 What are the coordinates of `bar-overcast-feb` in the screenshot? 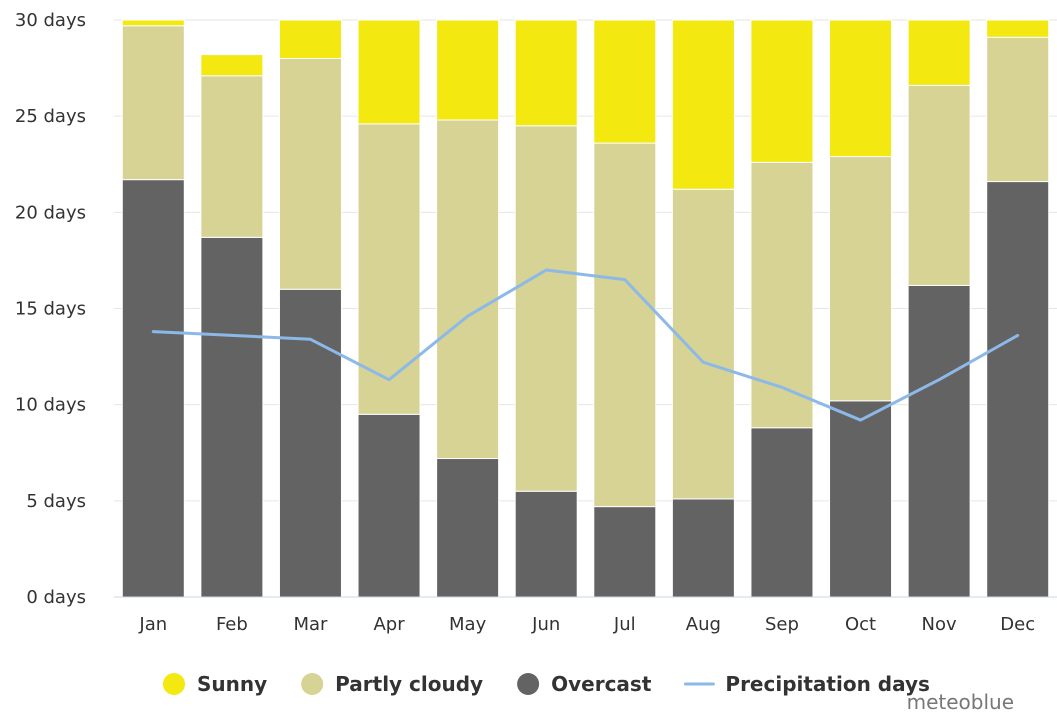 It's located at (232, 417).